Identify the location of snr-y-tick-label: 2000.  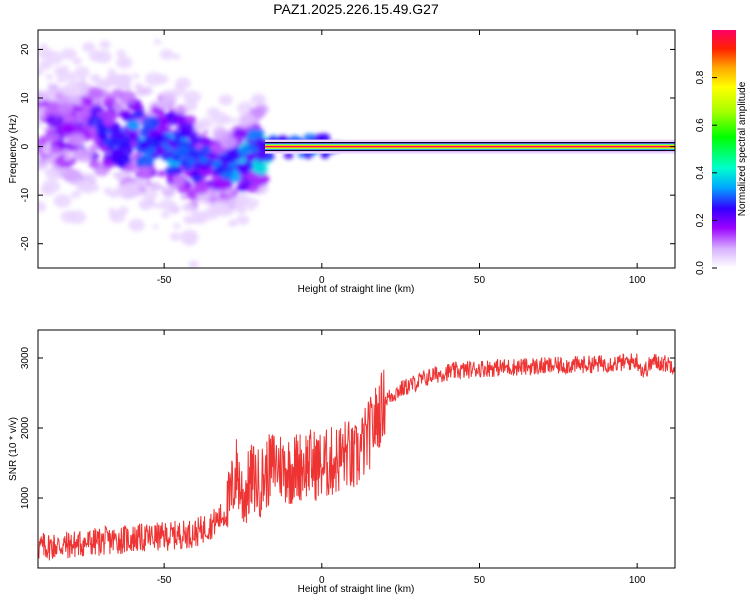
(25, 427).